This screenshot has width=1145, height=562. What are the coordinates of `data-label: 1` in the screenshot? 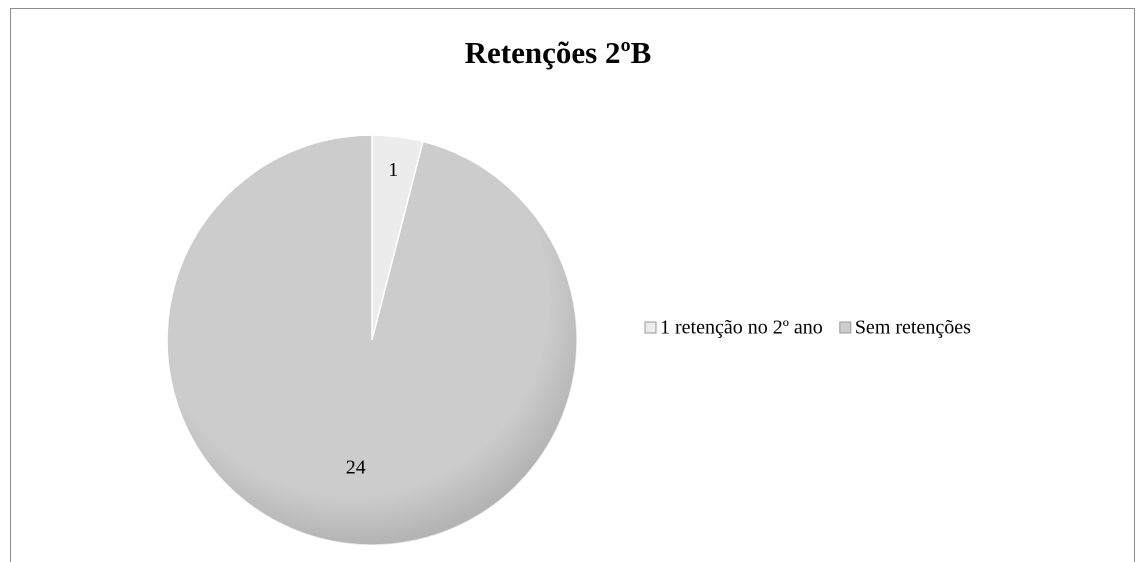 It's located at (393, 170).